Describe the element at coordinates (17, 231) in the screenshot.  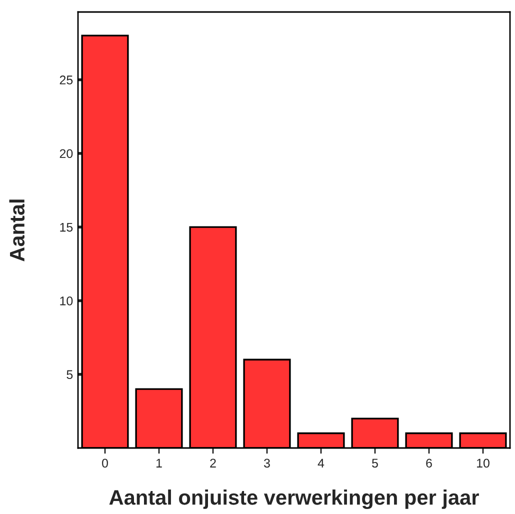
I see `y-axis-title: Aantal` at that location.